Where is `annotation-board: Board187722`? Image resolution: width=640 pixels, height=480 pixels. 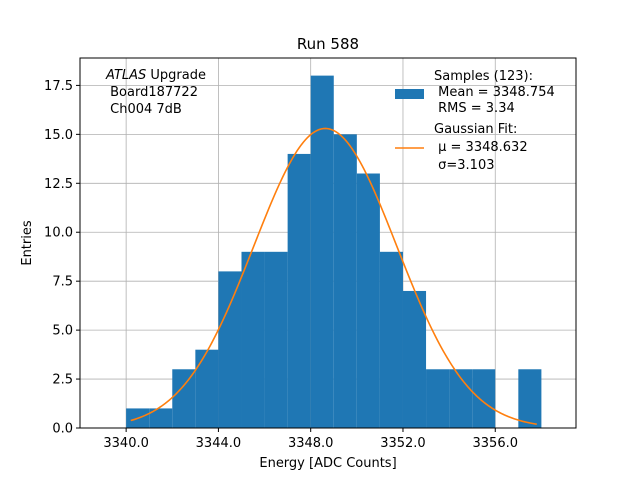 annotation-board: Board187722 is located at coordinates (152, 92).